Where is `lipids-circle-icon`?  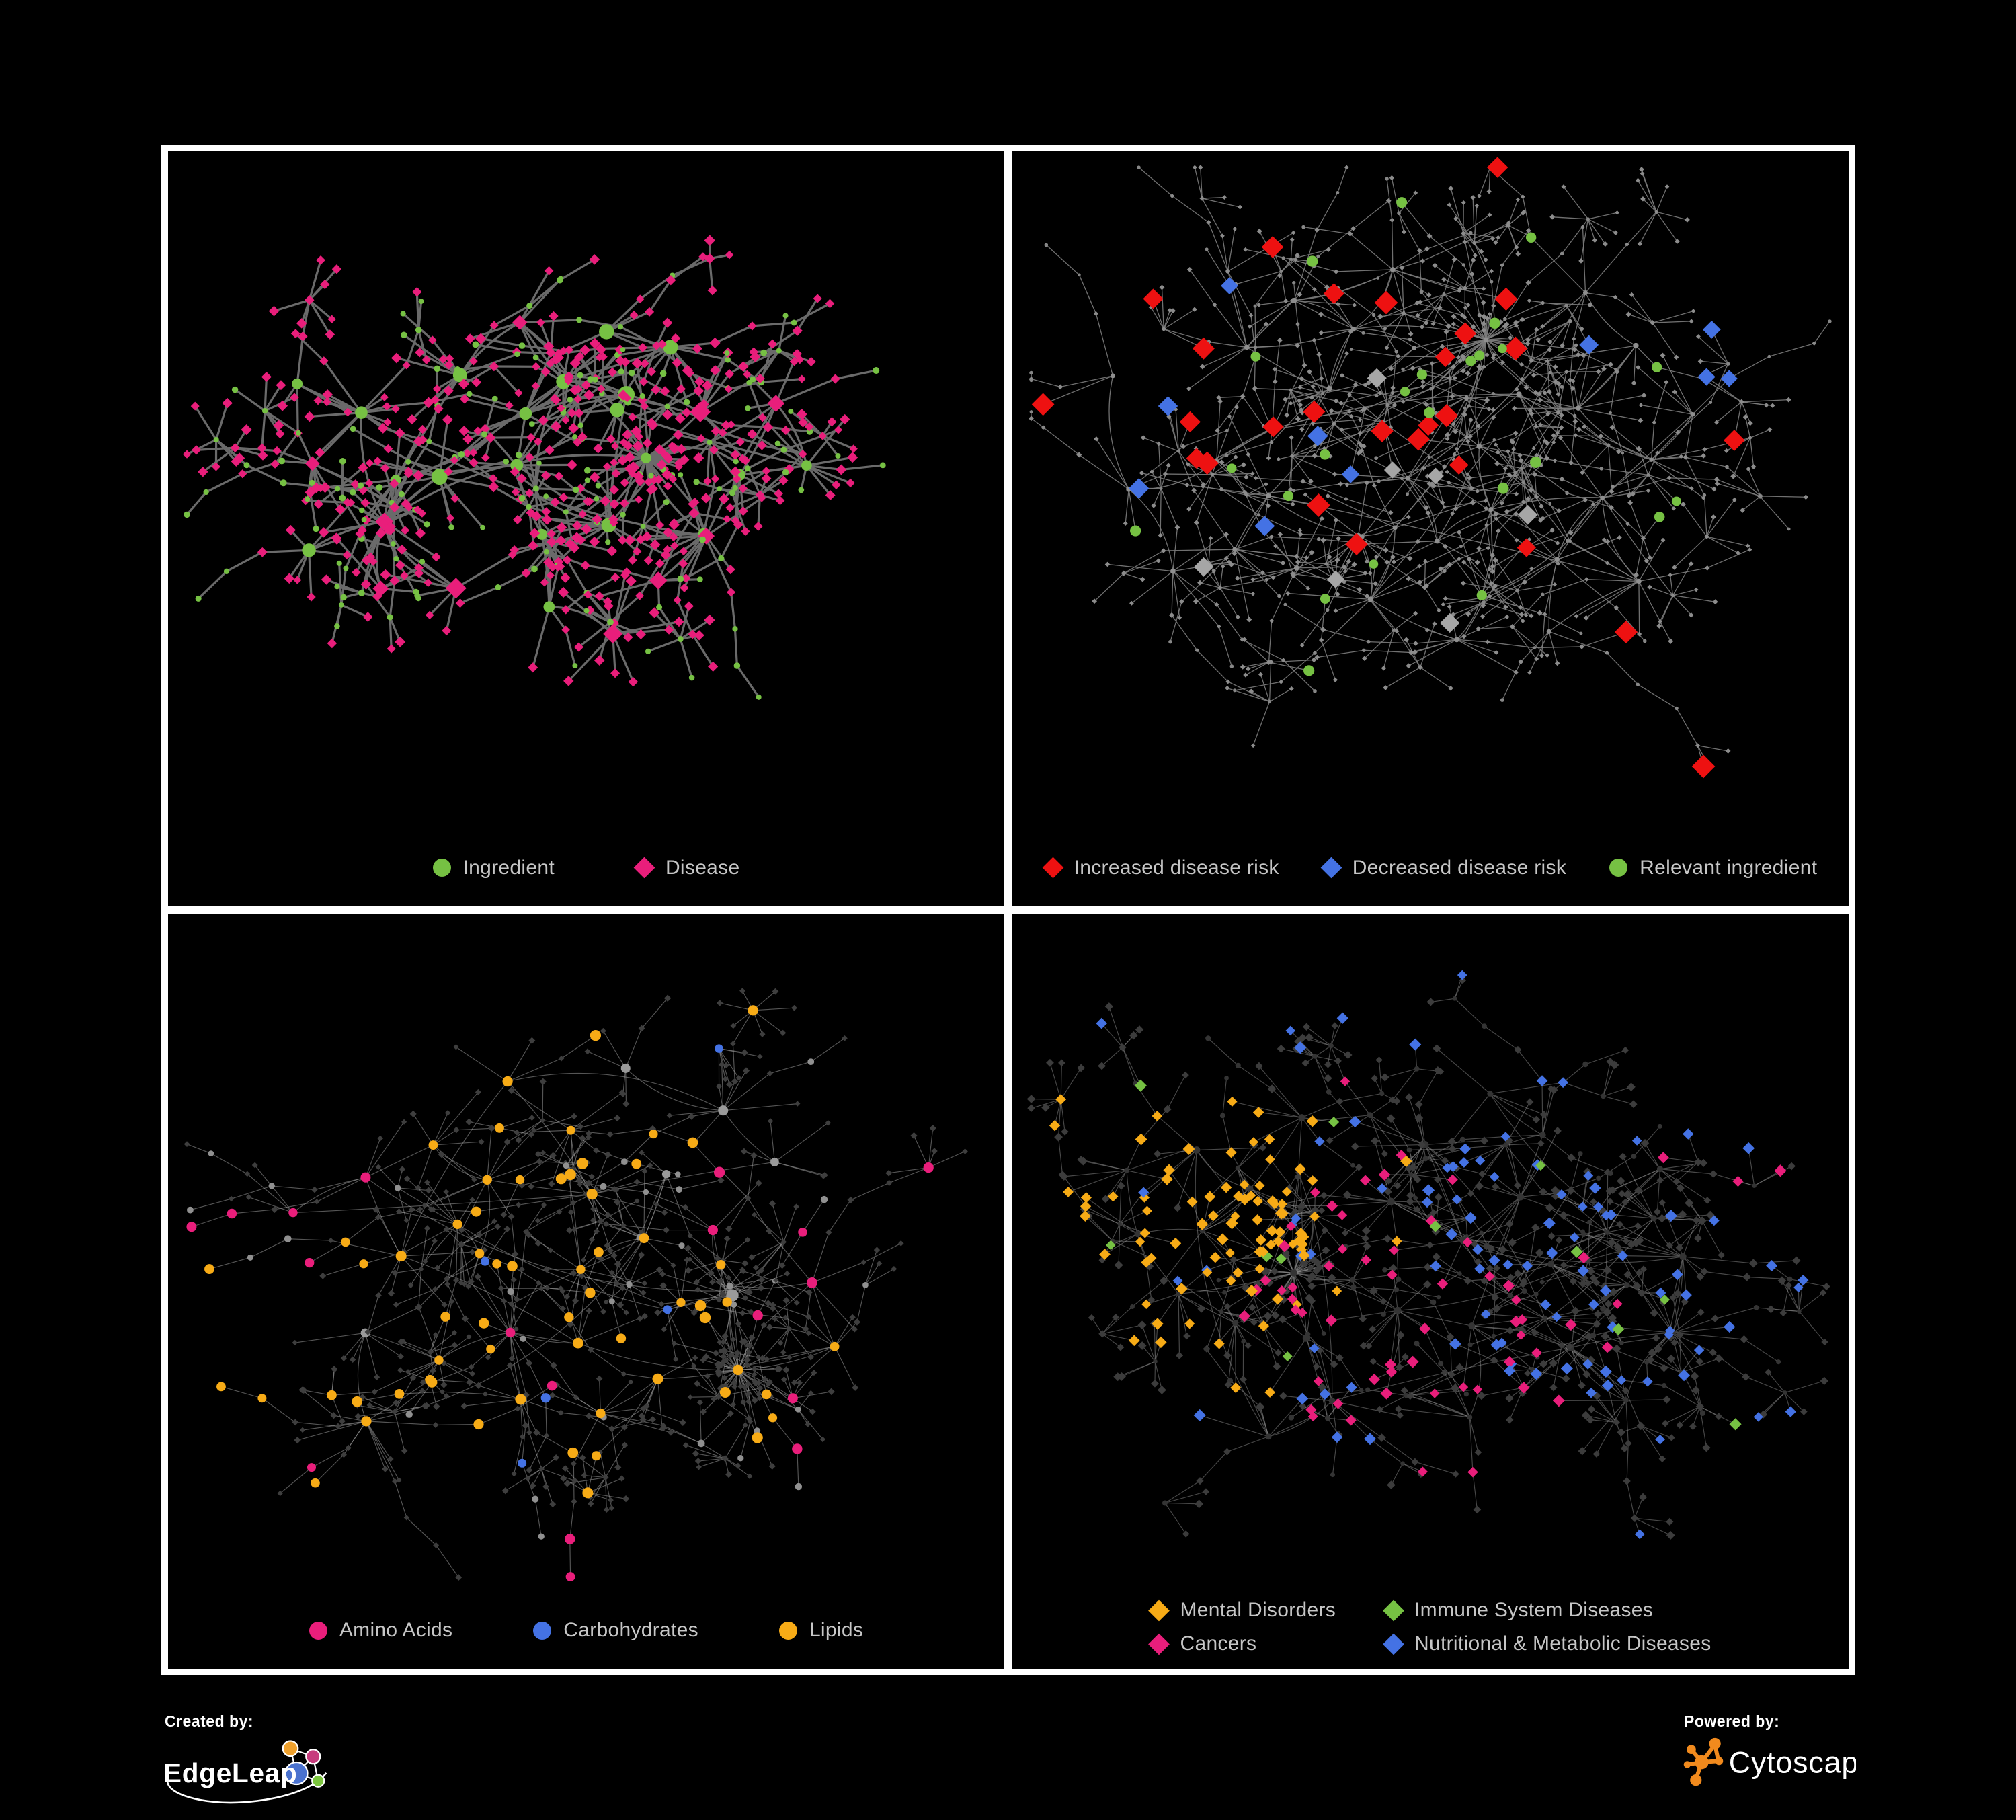 lipids-circle-icon is located at coordinates (787, 1630).